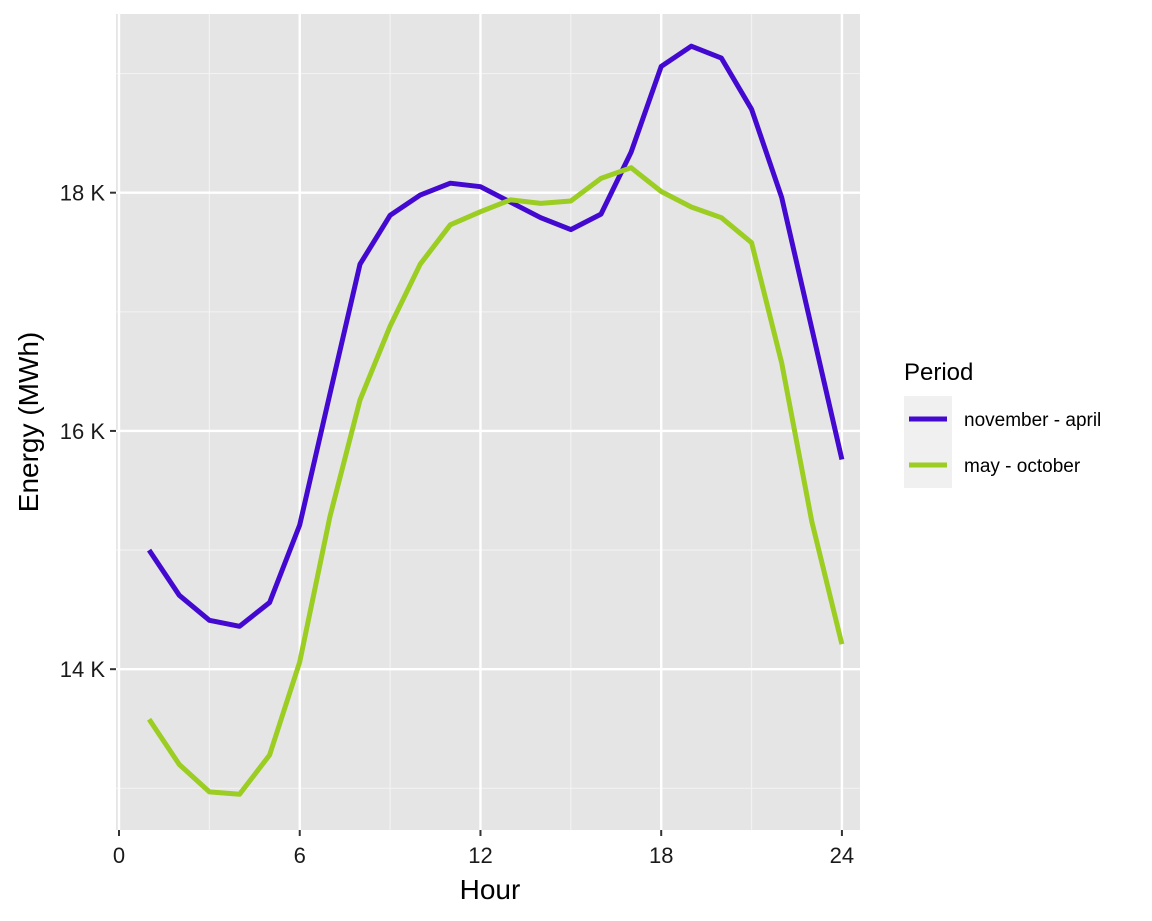 This screenshot has width=1152, height=921. Describe the element at coordinates (938, 372) in the screenshot. I see `legend-title: Period` at that location.